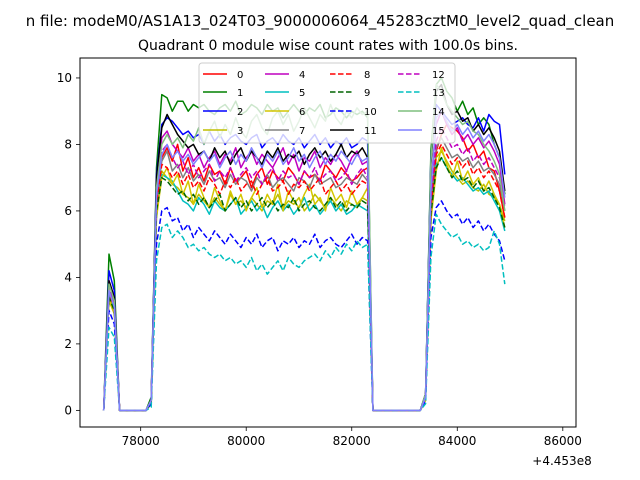  Describe the element at coordinates (64, 78) in the screenshot. I see `y-tick-label: 10` at that location.